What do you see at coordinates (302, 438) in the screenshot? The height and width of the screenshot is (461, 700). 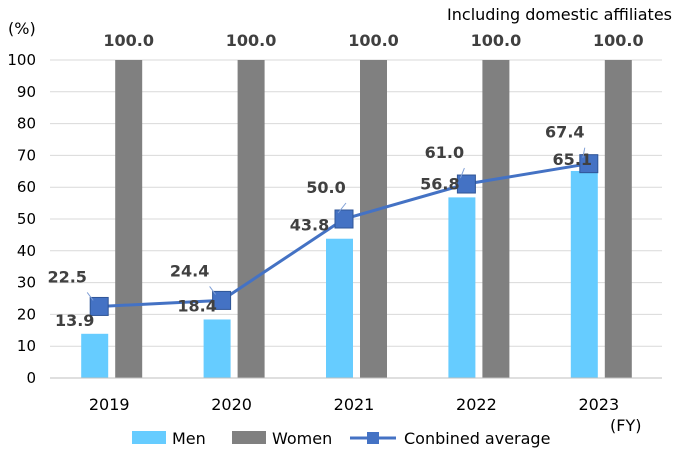 I see `legend-label-women: Women` at bounding box center [302, 438].